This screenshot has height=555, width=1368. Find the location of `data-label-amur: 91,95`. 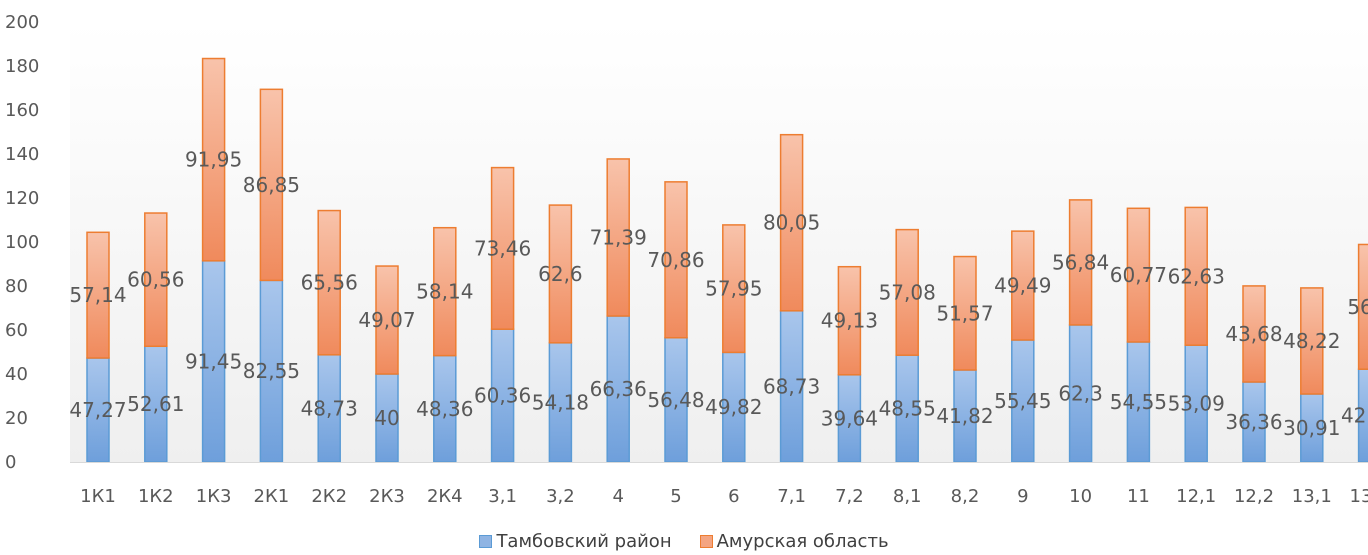

data-label-amur: 91,95 is located at coordinates (213, 160).